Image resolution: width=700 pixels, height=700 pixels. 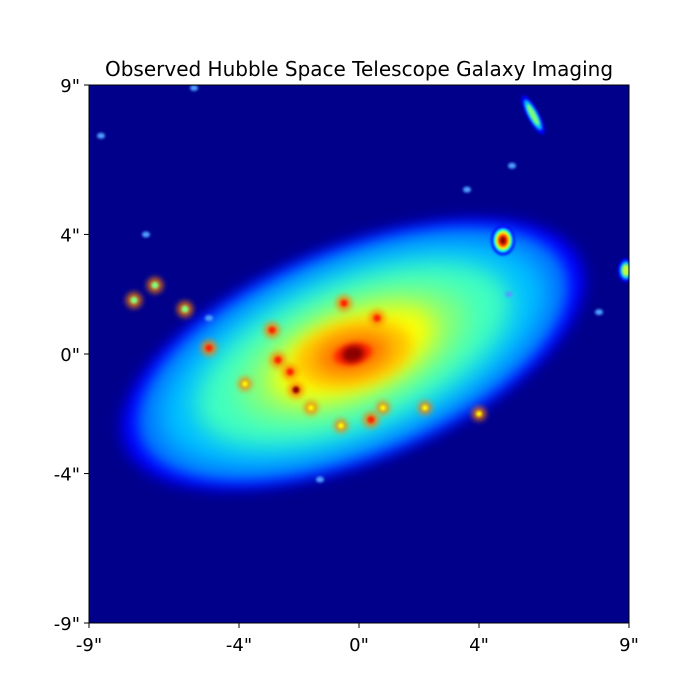 I want to click on star-forming-knots, so click(x=306, y=355).